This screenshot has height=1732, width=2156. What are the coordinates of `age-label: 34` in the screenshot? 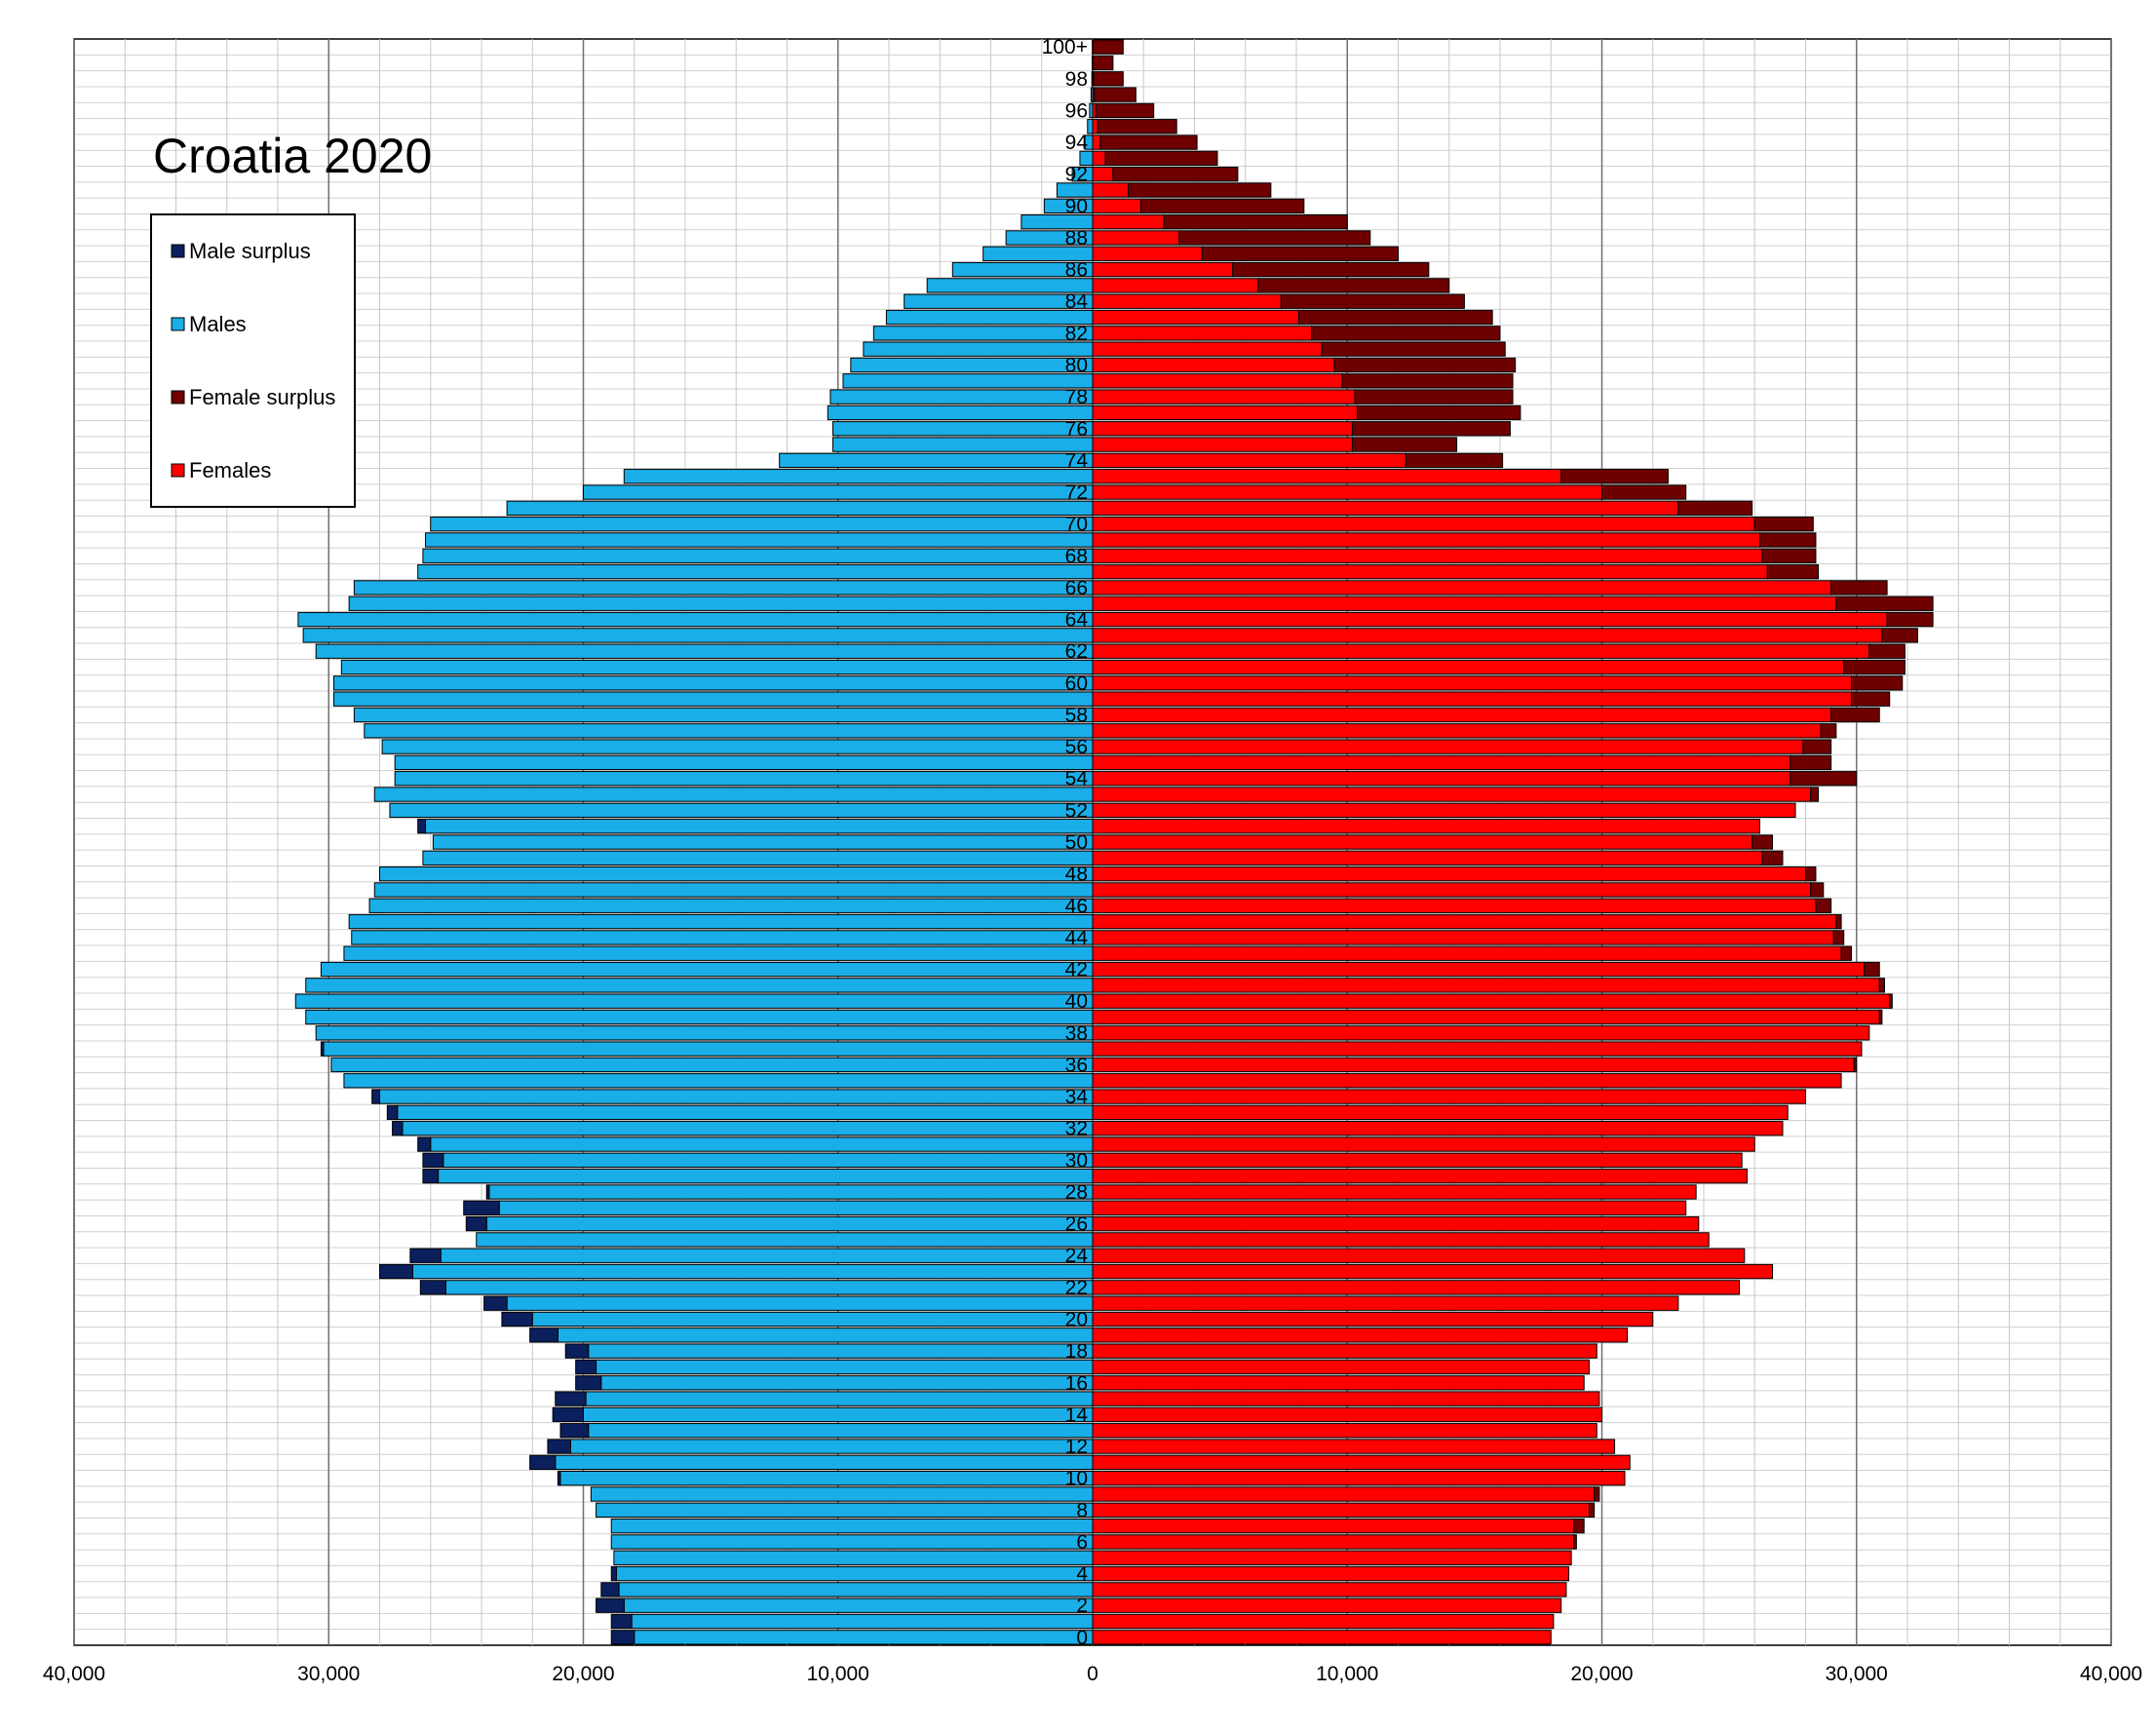 It's located at (1077, 1097).